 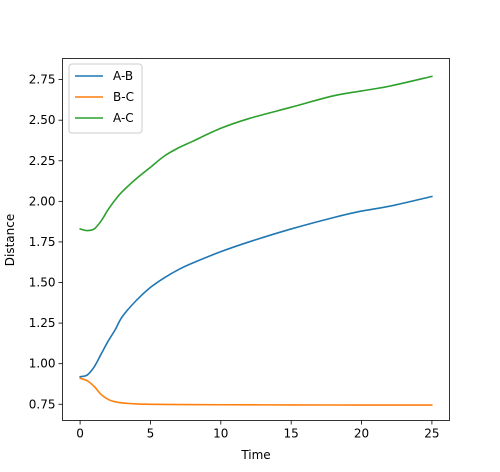 I want to click on legend-box, so click(x=105, y=98).